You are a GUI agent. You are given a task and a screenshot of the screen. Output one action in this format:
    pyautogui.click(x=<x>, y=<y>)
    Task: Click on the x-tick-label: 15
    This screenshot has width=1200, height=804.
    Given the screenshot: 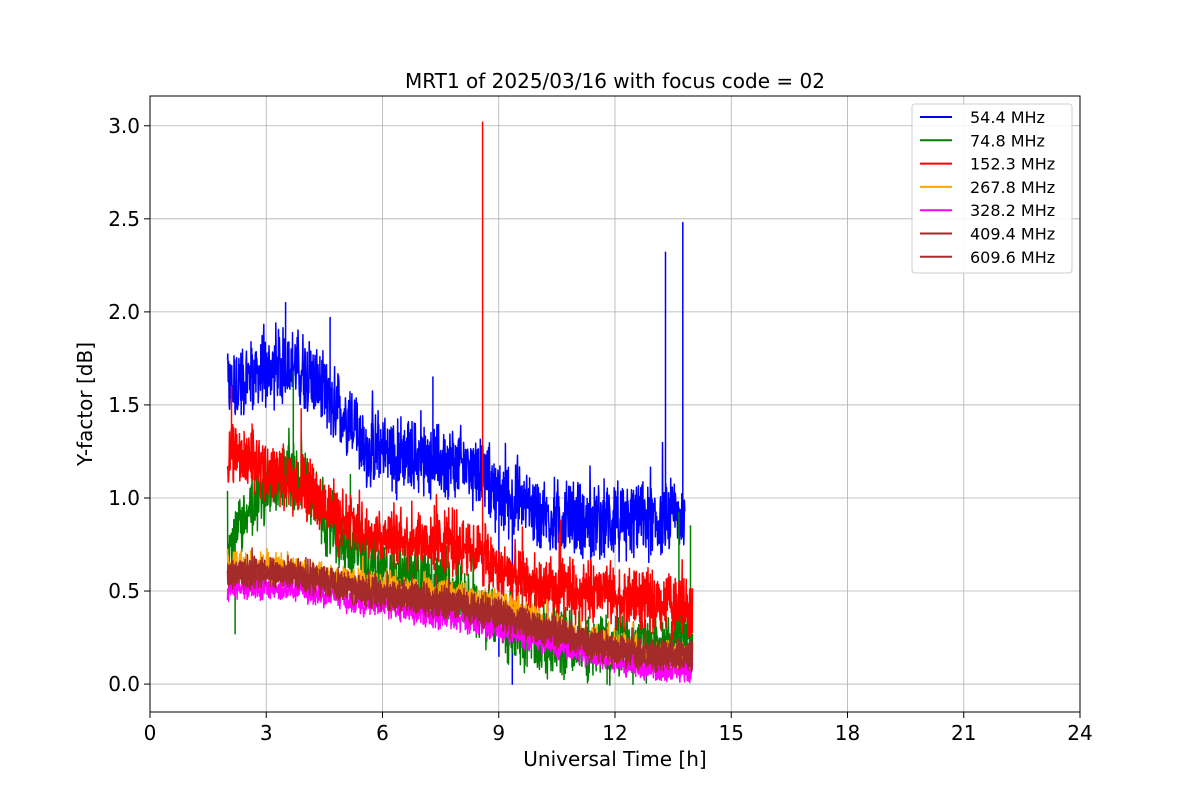 What is the action you would take?
    pyautogui.click(x=731, y=733)
    